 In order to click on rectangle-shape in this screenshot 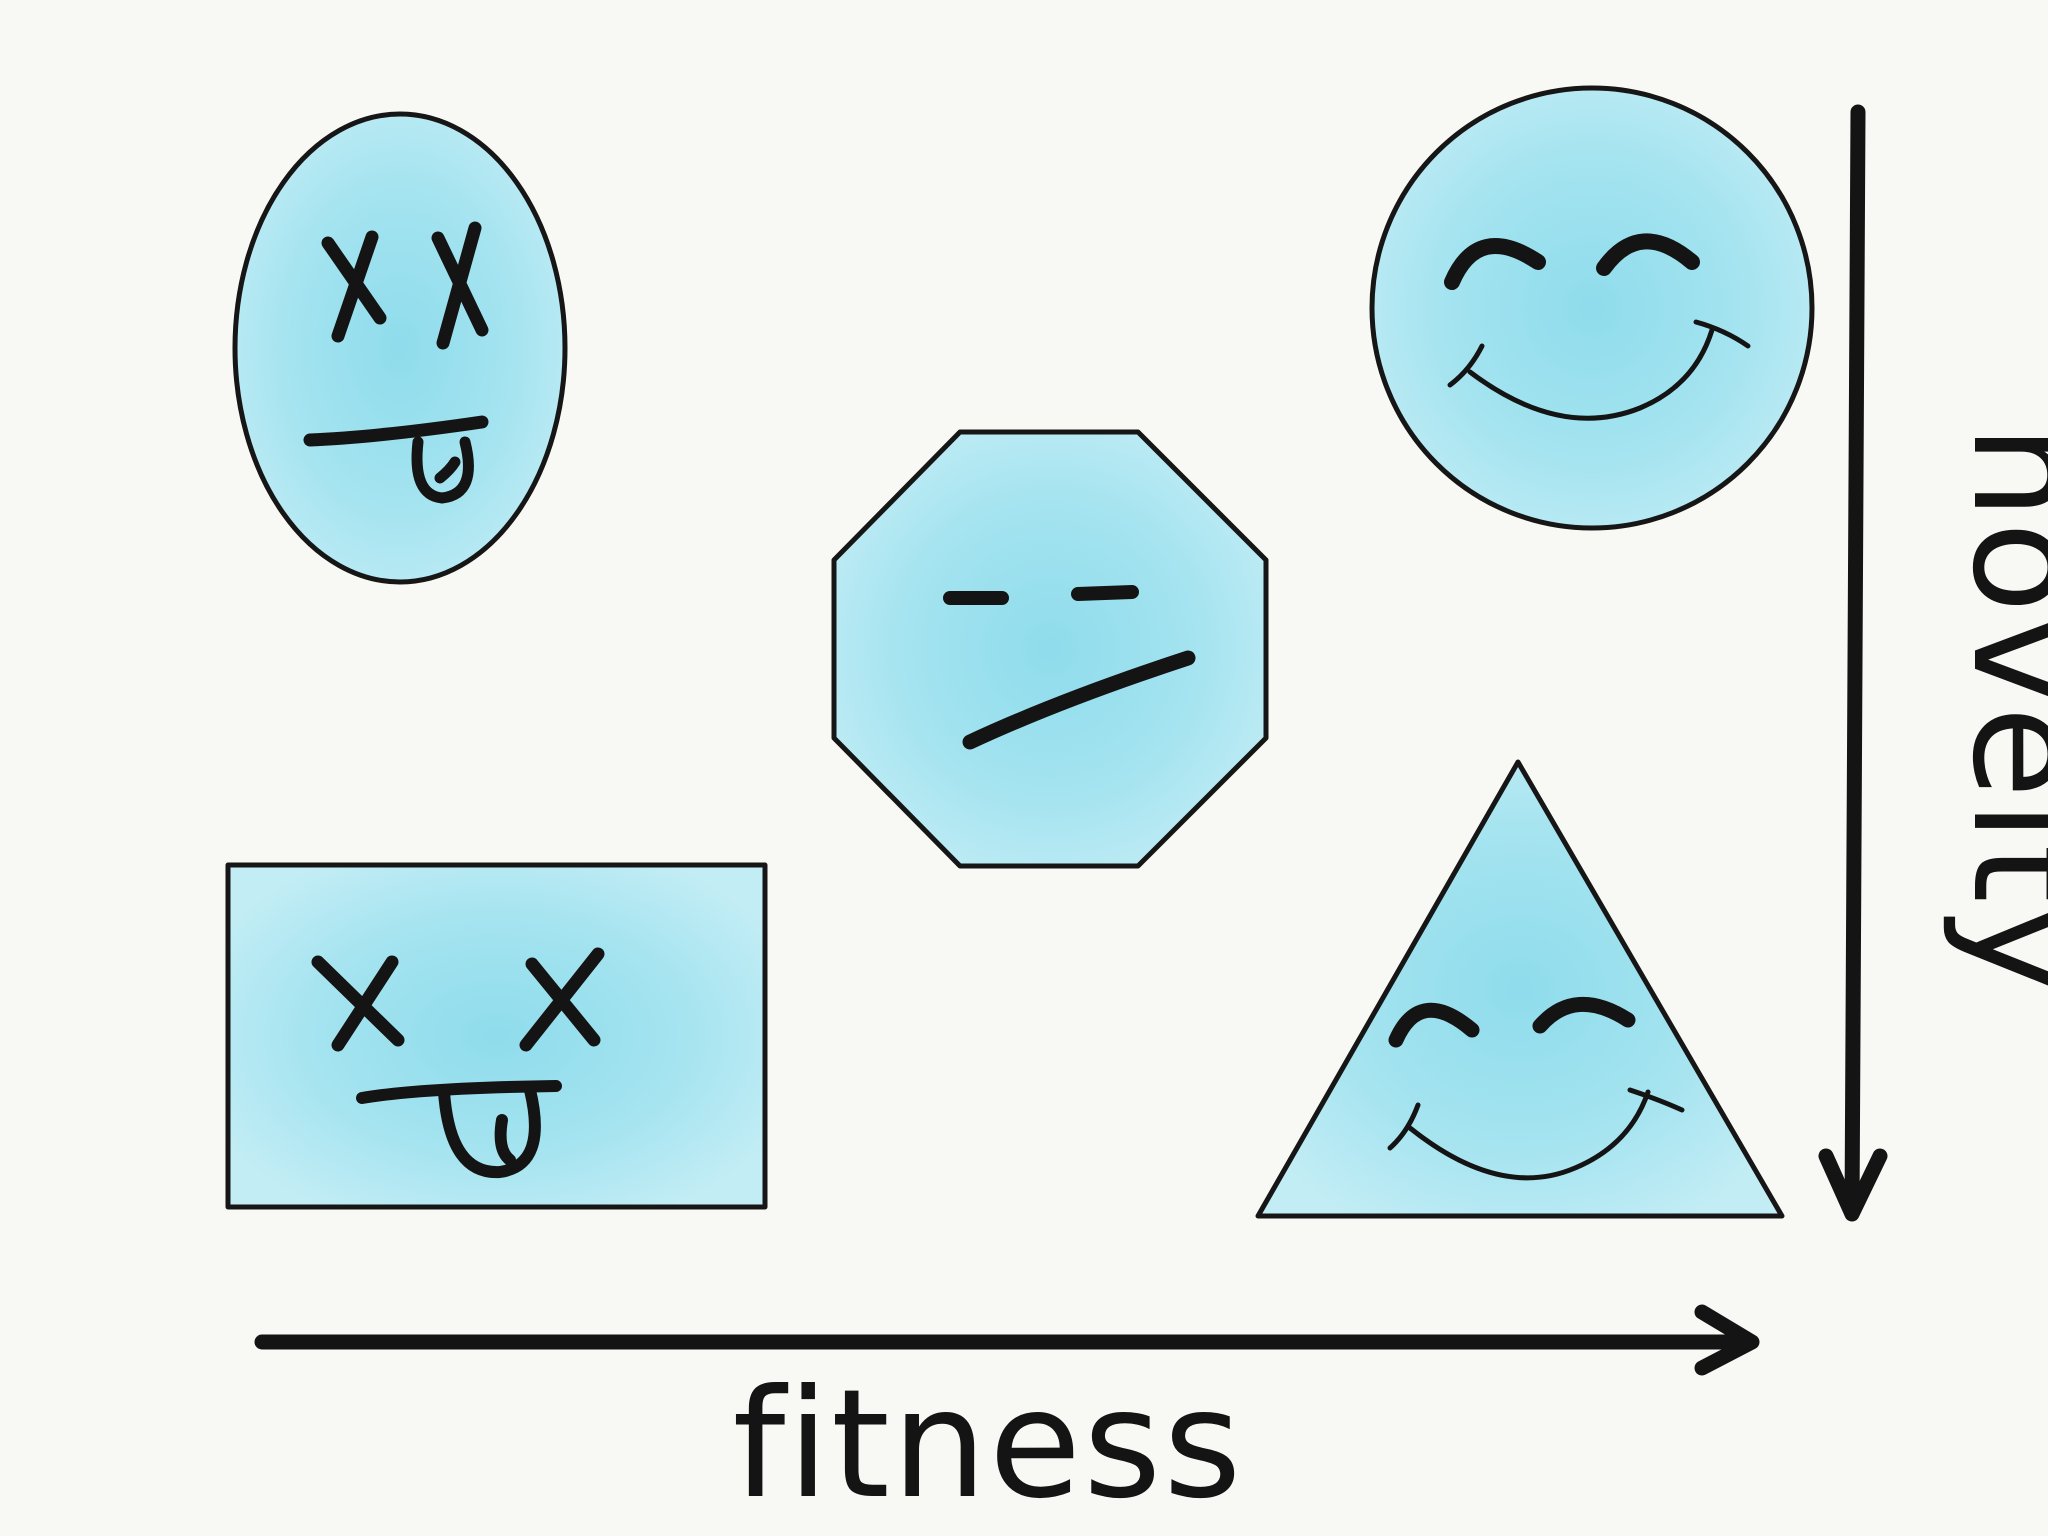, I will do `click(496, 1036)`.